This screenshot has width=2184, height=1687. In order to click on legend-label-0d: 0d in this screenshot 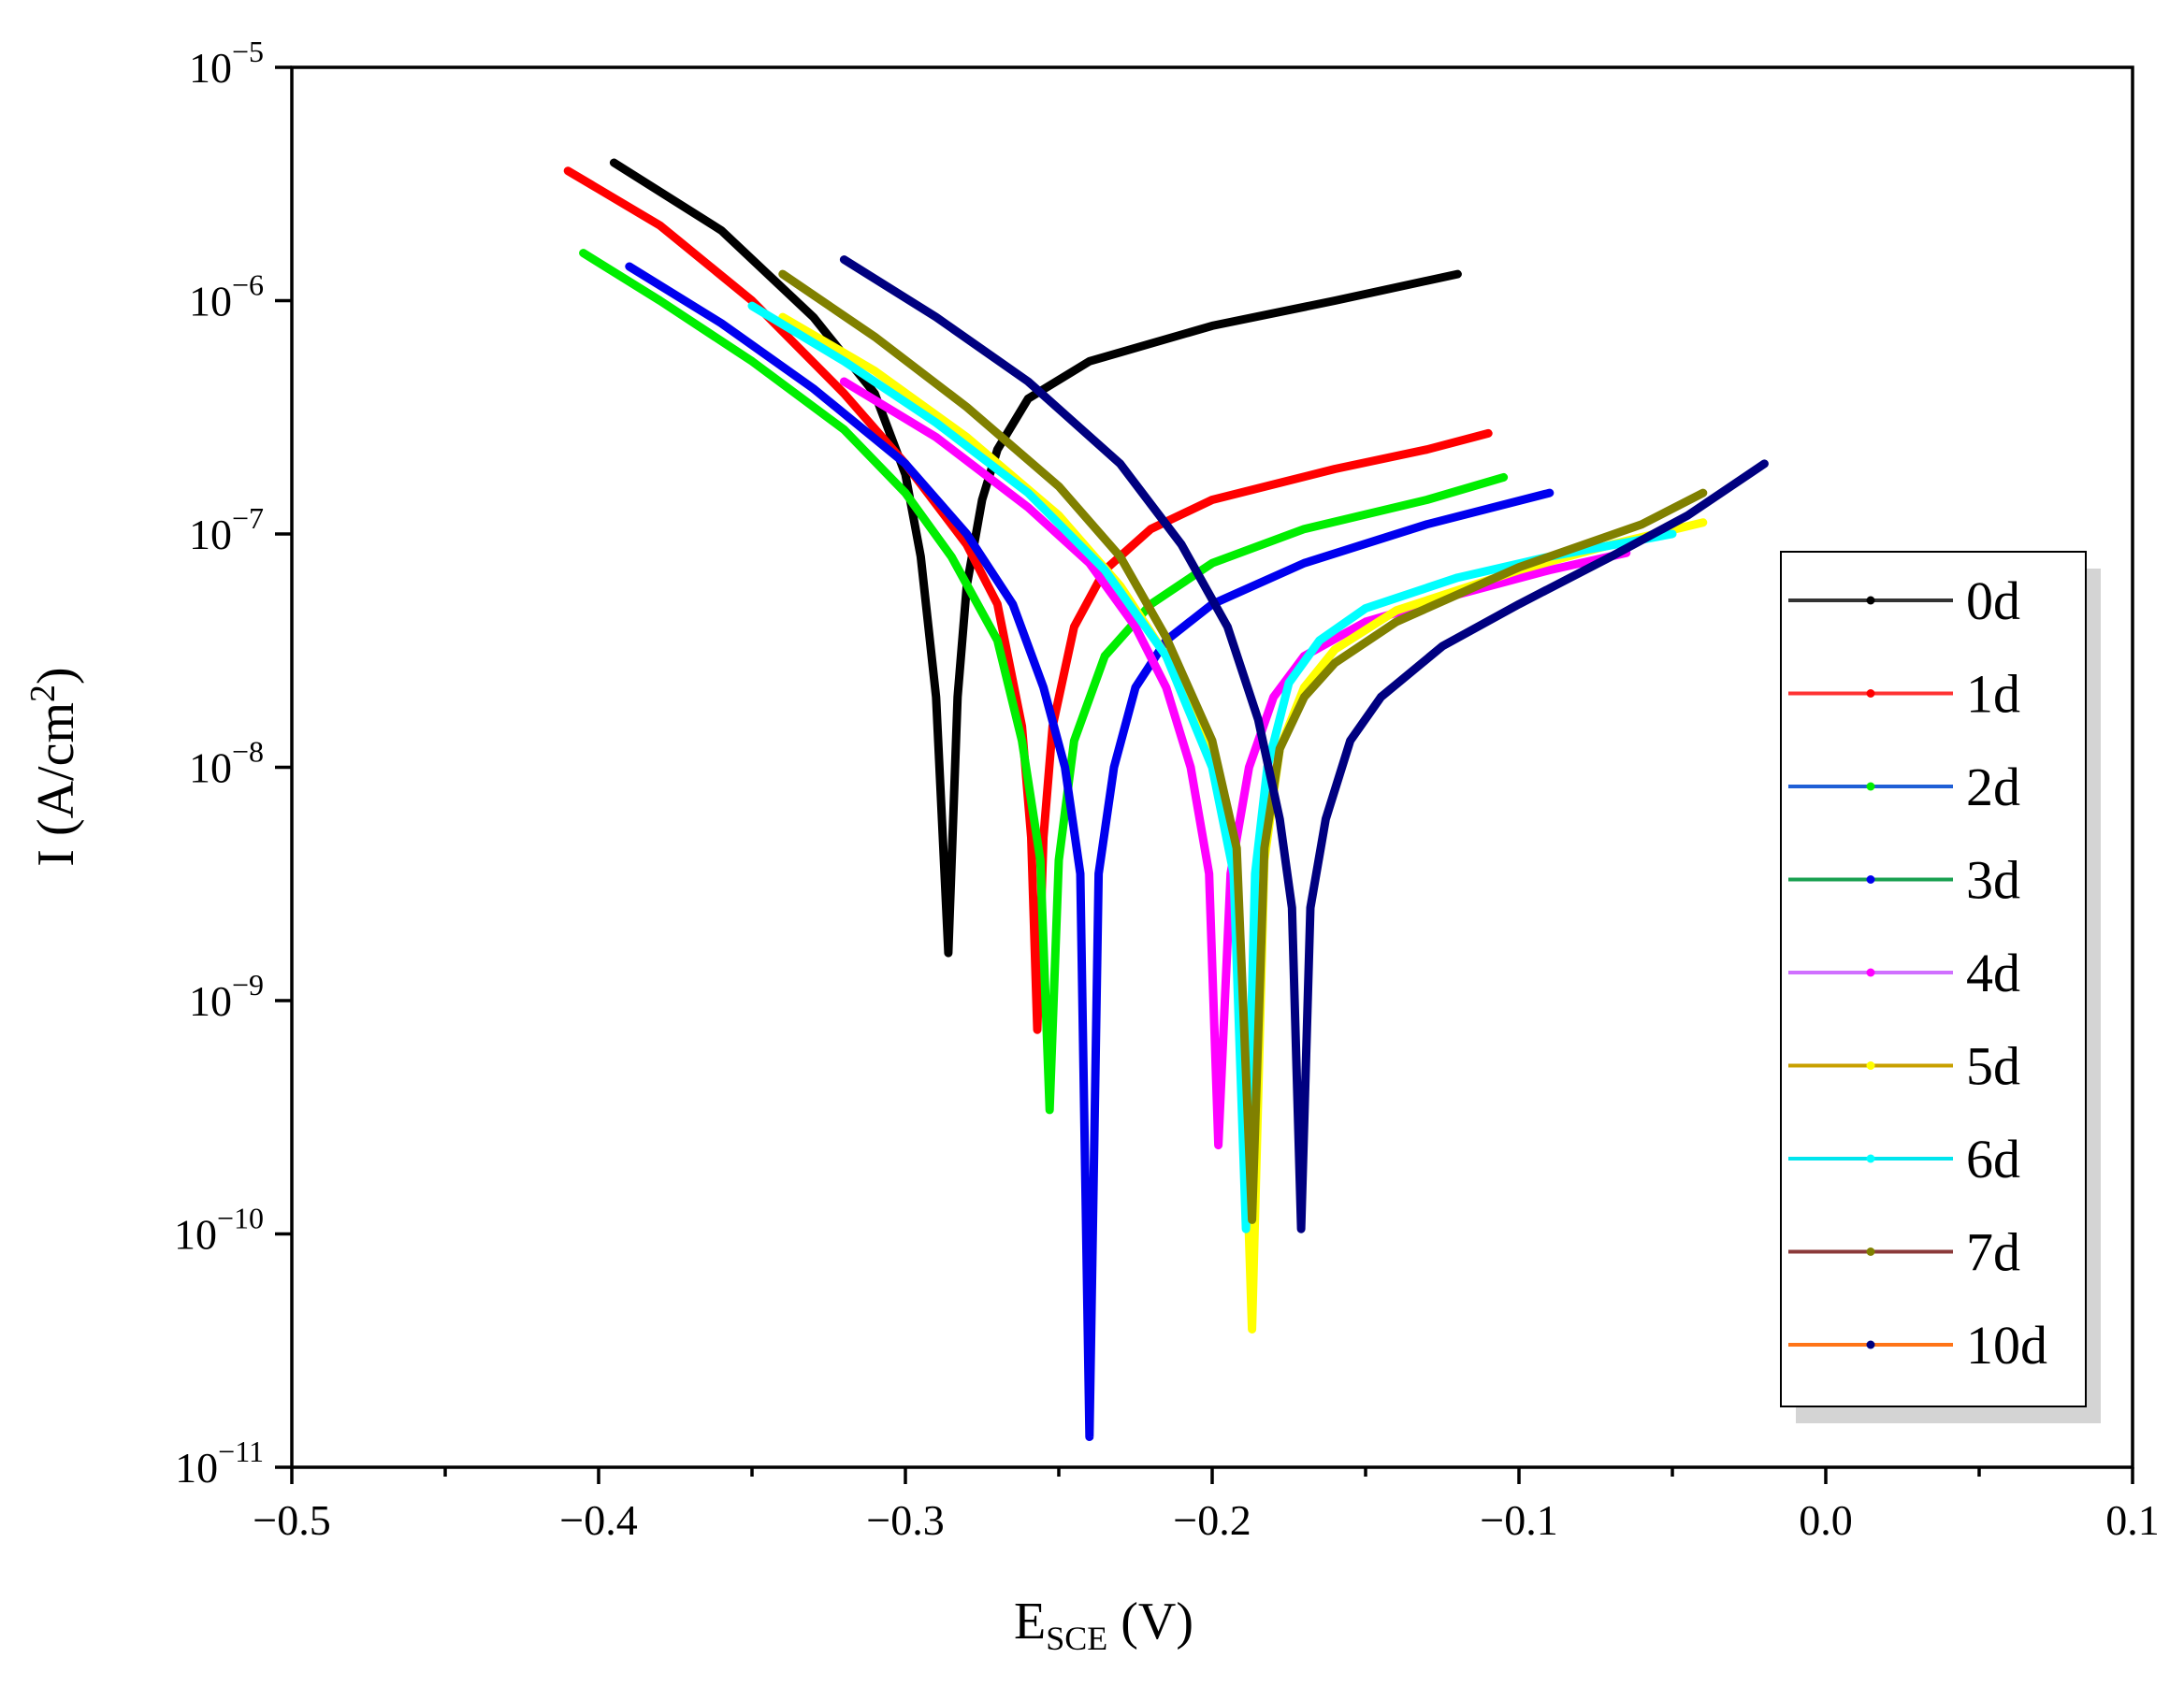, I will do `click(1993, 600)`.